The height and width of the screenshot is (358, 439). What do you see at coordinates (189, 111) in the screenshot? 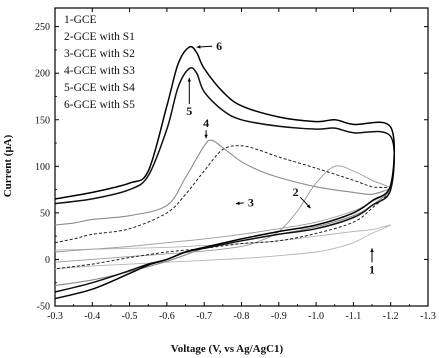
I see `curve-label-5: 5` at bounding box center [189, 111].